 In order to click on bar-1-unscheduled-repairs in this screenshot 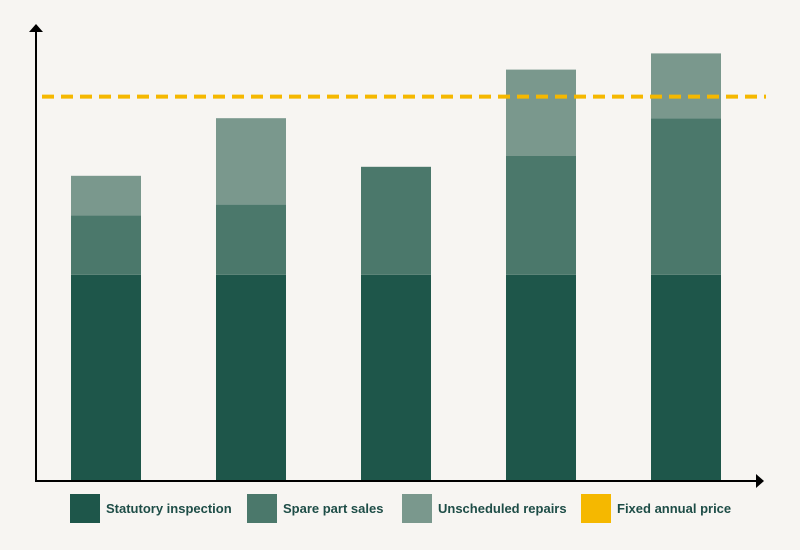, I will do `click(106, 195)`.